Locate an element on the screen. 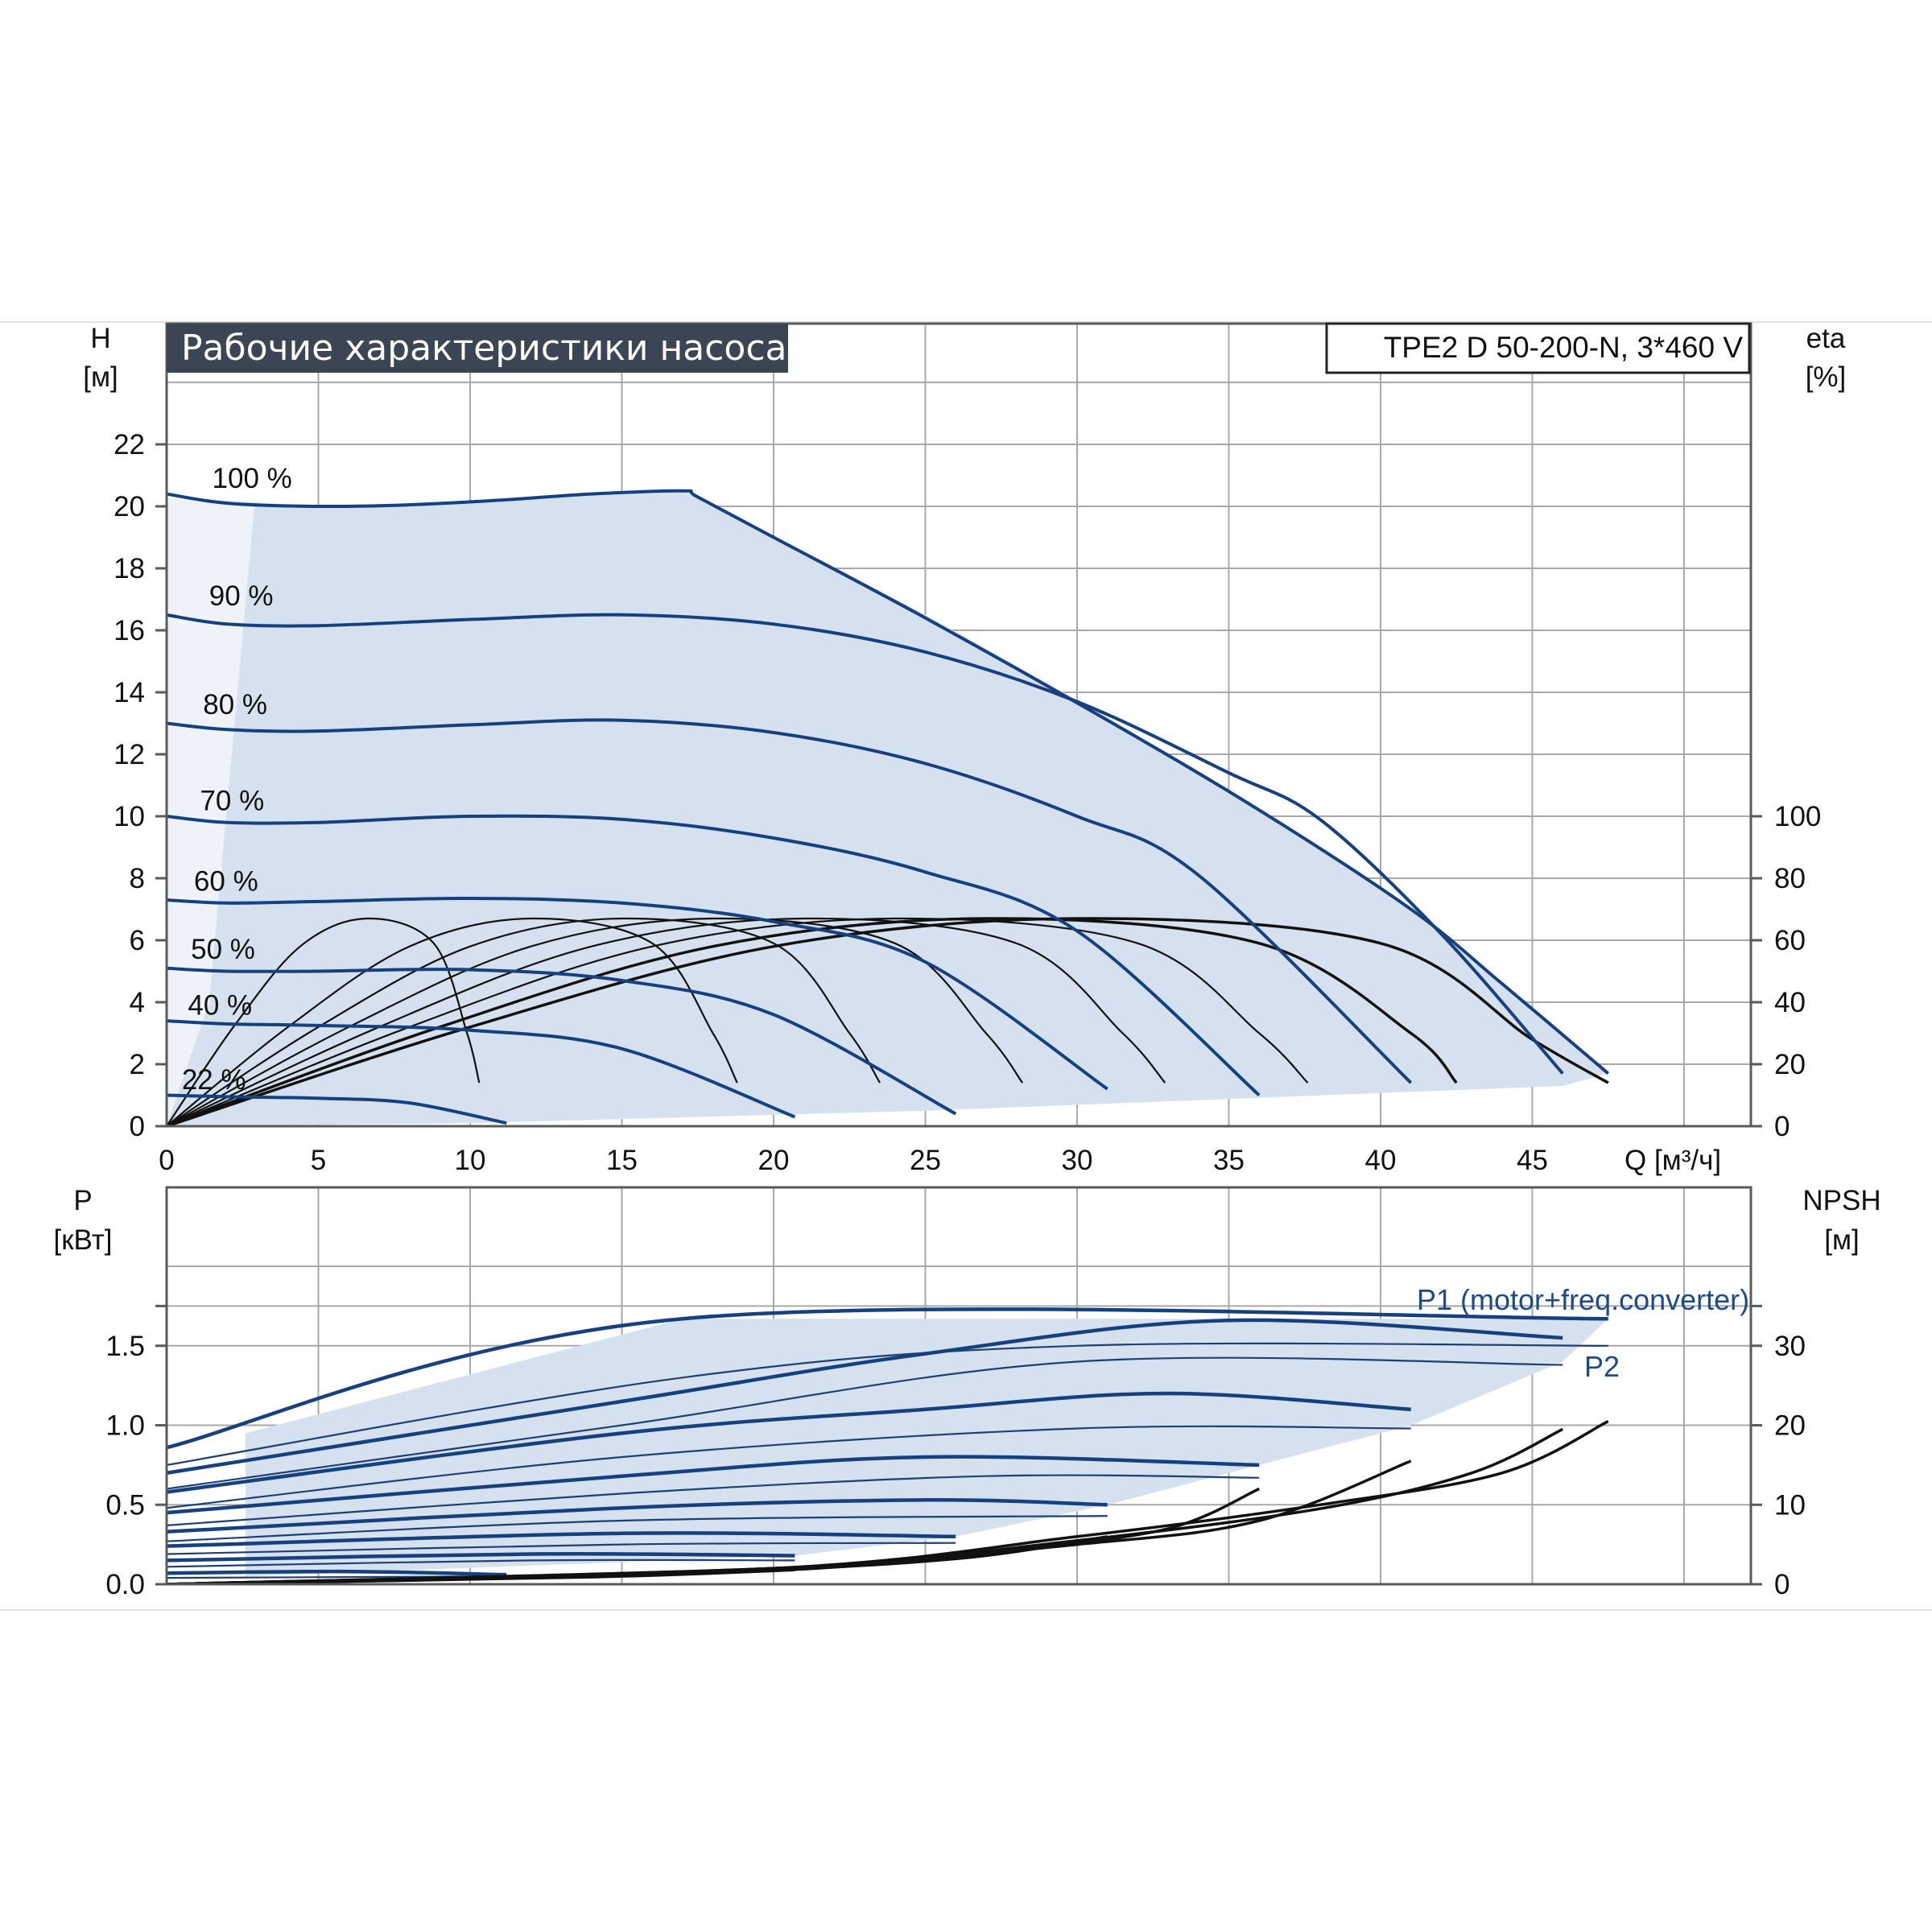  eta-axis-ticks: 0 20 40 60 80 100 is located at coordinates (1786, 971).